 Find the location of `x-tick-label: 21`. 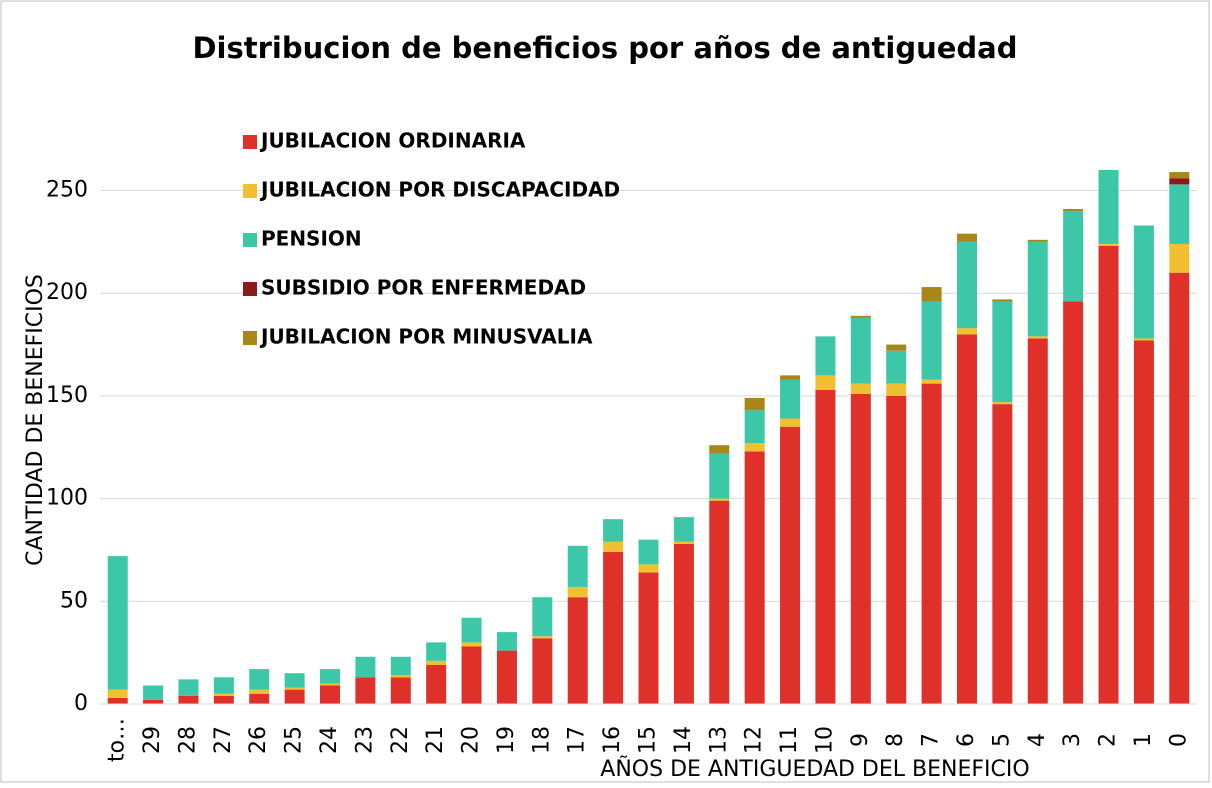

x-tick-label: 21 is located at coordinates (435, 740).